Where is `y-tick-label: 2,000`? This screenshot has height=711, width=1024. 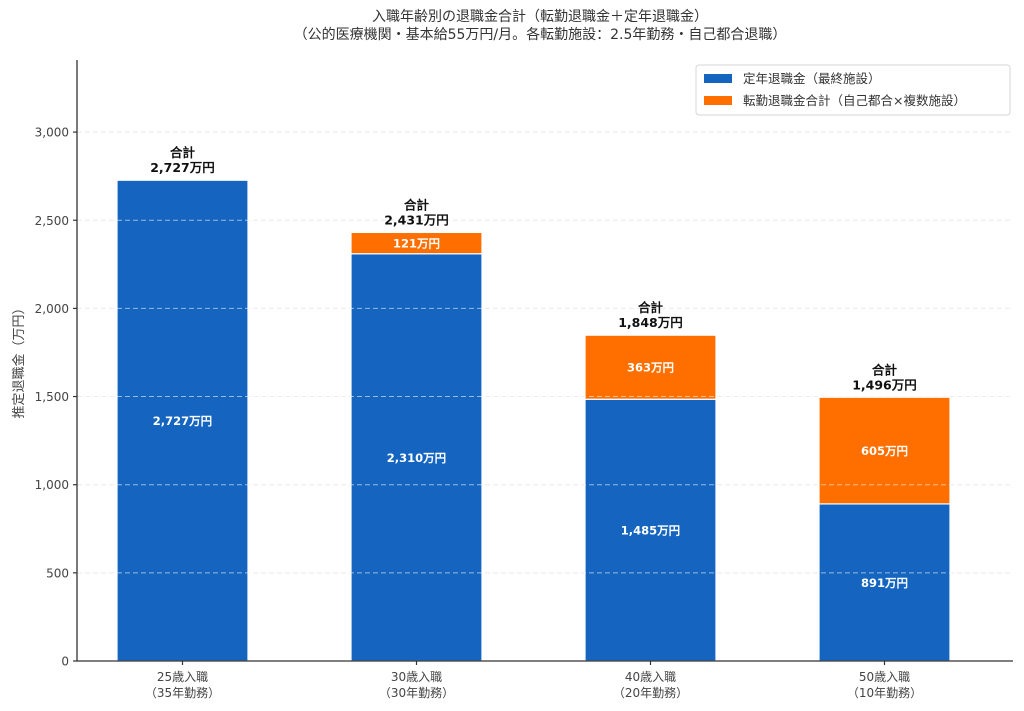
y-tick-label: 2,000 is located at coordinates (52, 309).